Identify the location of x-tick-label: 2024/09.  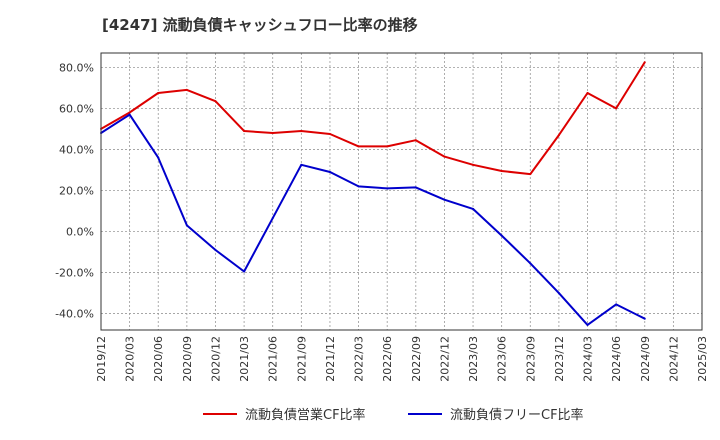
(645, 359).